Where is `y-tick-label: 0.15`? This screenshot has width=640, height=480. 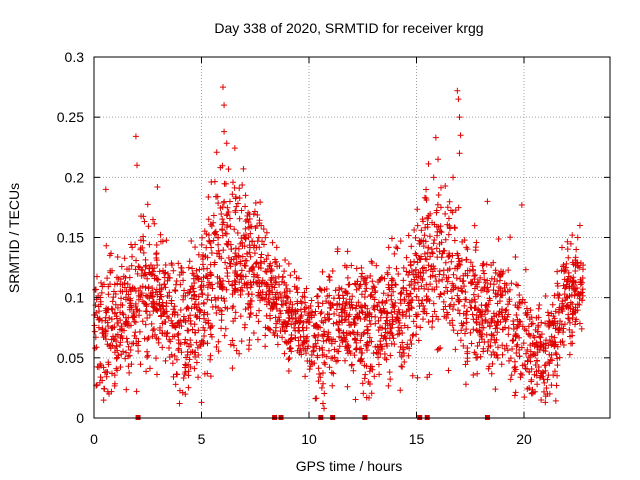
y-tick-label: 0.15 is located at coordinates (70, 238).